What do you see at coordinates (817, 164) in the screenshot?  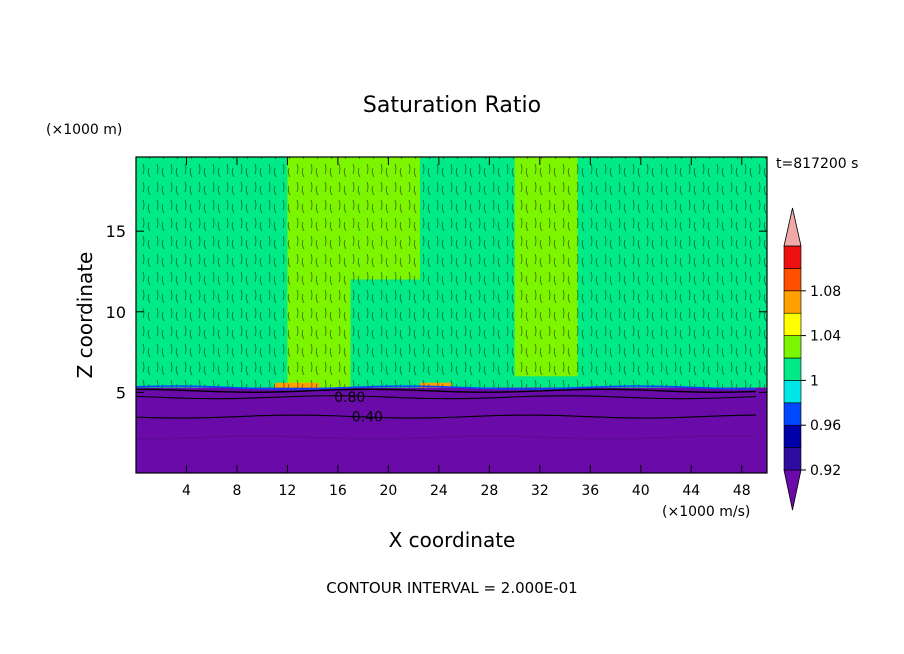 I see `time-label: t=817200 s` at bounding box center [817, 164].